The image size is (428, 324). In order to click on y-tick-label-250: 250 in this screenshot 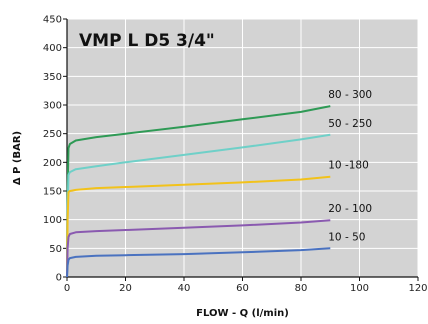, I will do `click(52, 134)`.